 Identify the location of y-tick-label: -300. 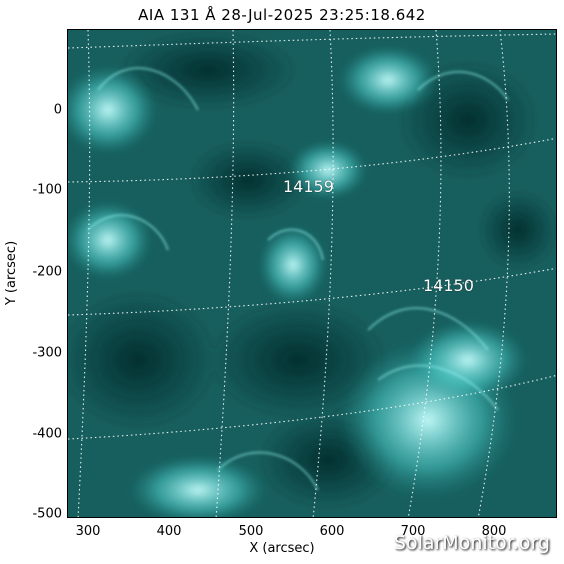
(47, 353).